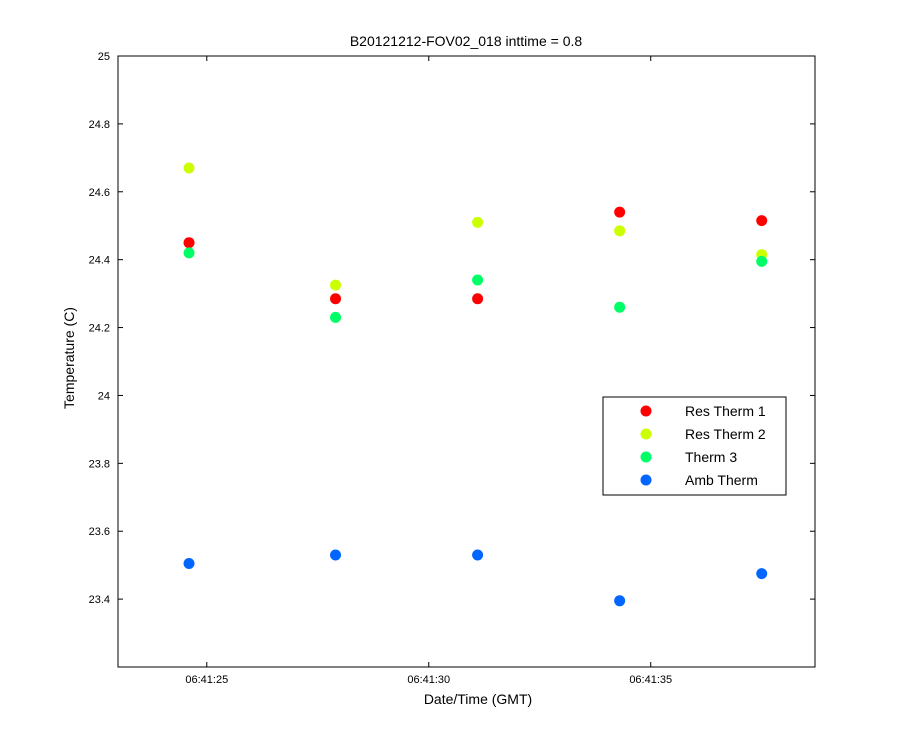 The width and height of the screenshot is (900, 750). What do you see at coordinates (650, 680) in the screenshot?
I see `x-tick-label: 06:41:35` at bounding box center [650, 680].